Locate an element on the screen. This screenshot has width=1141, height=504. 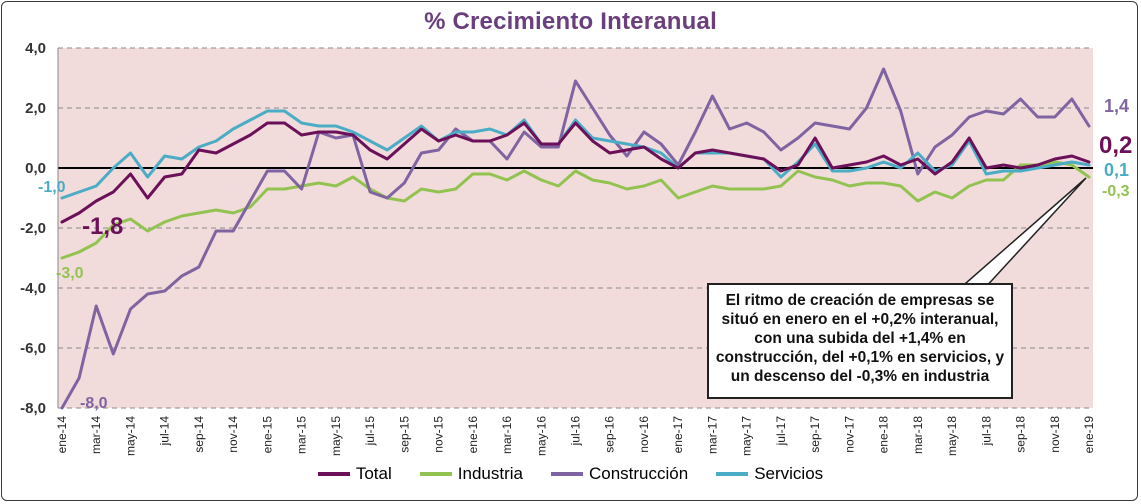
x-tick-label: mar-14 is located at coordinates (96, 435).